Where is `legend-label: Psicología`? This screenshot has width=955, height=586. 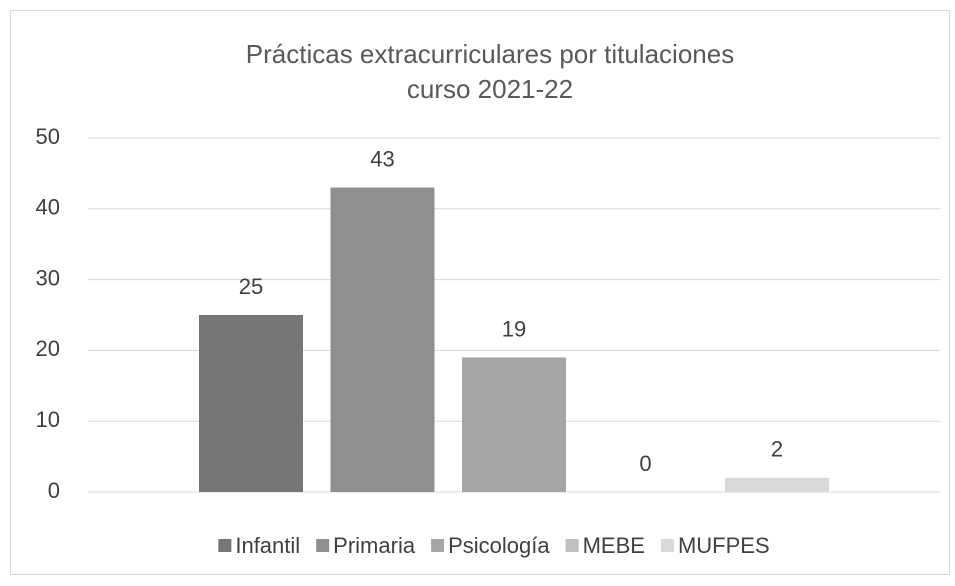 legend-label: Psicología is located at coordinates (499, 545).